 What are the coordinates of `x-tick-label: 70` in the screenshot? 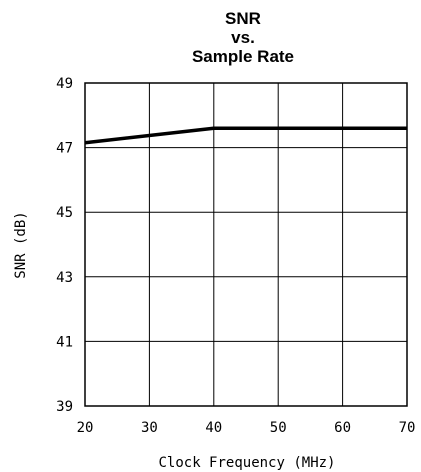 It's located at (407, 428).